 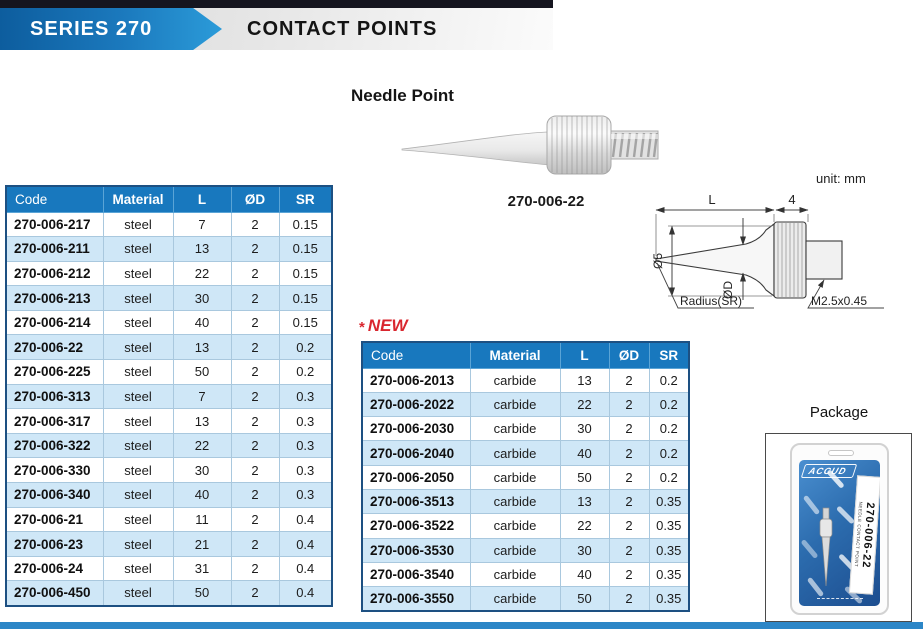 I want to click on table-row: 270-006-3540 carbide 40 2 0.35, so click(x=525, y=574).